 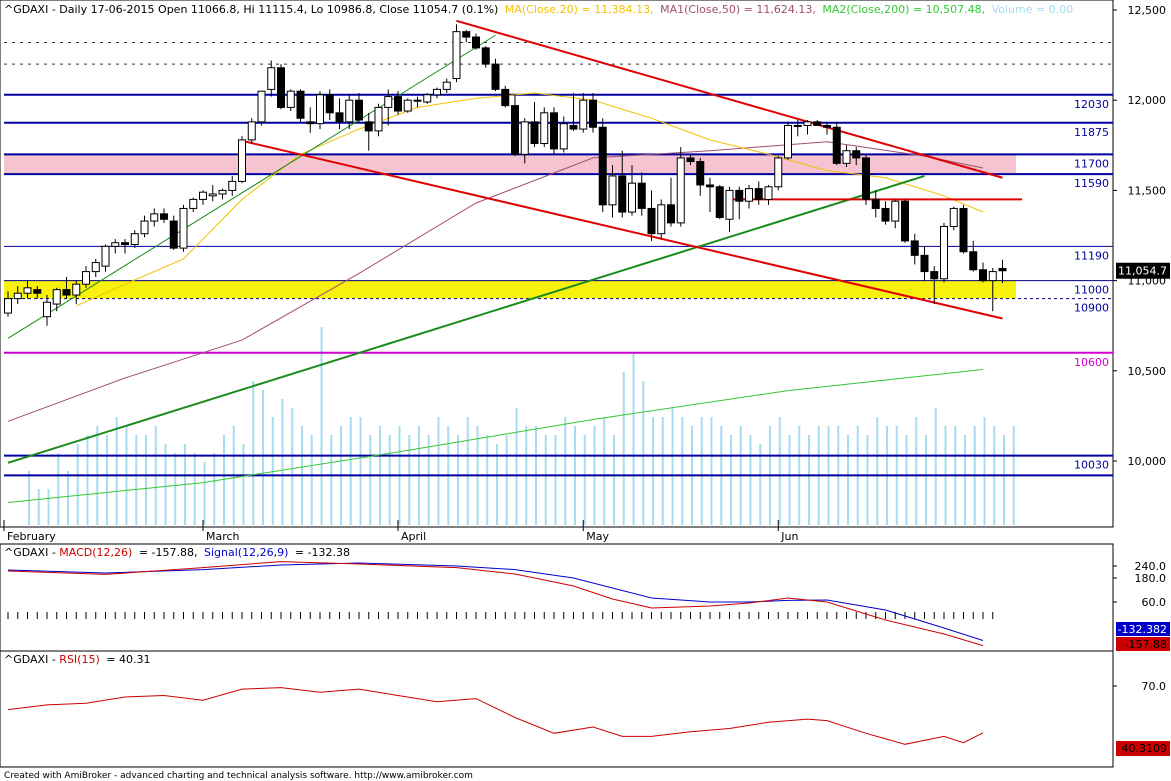 I want to click on ma20-legend: MA(Close,20) = 11,384.13,, so click(x=579, y=9).